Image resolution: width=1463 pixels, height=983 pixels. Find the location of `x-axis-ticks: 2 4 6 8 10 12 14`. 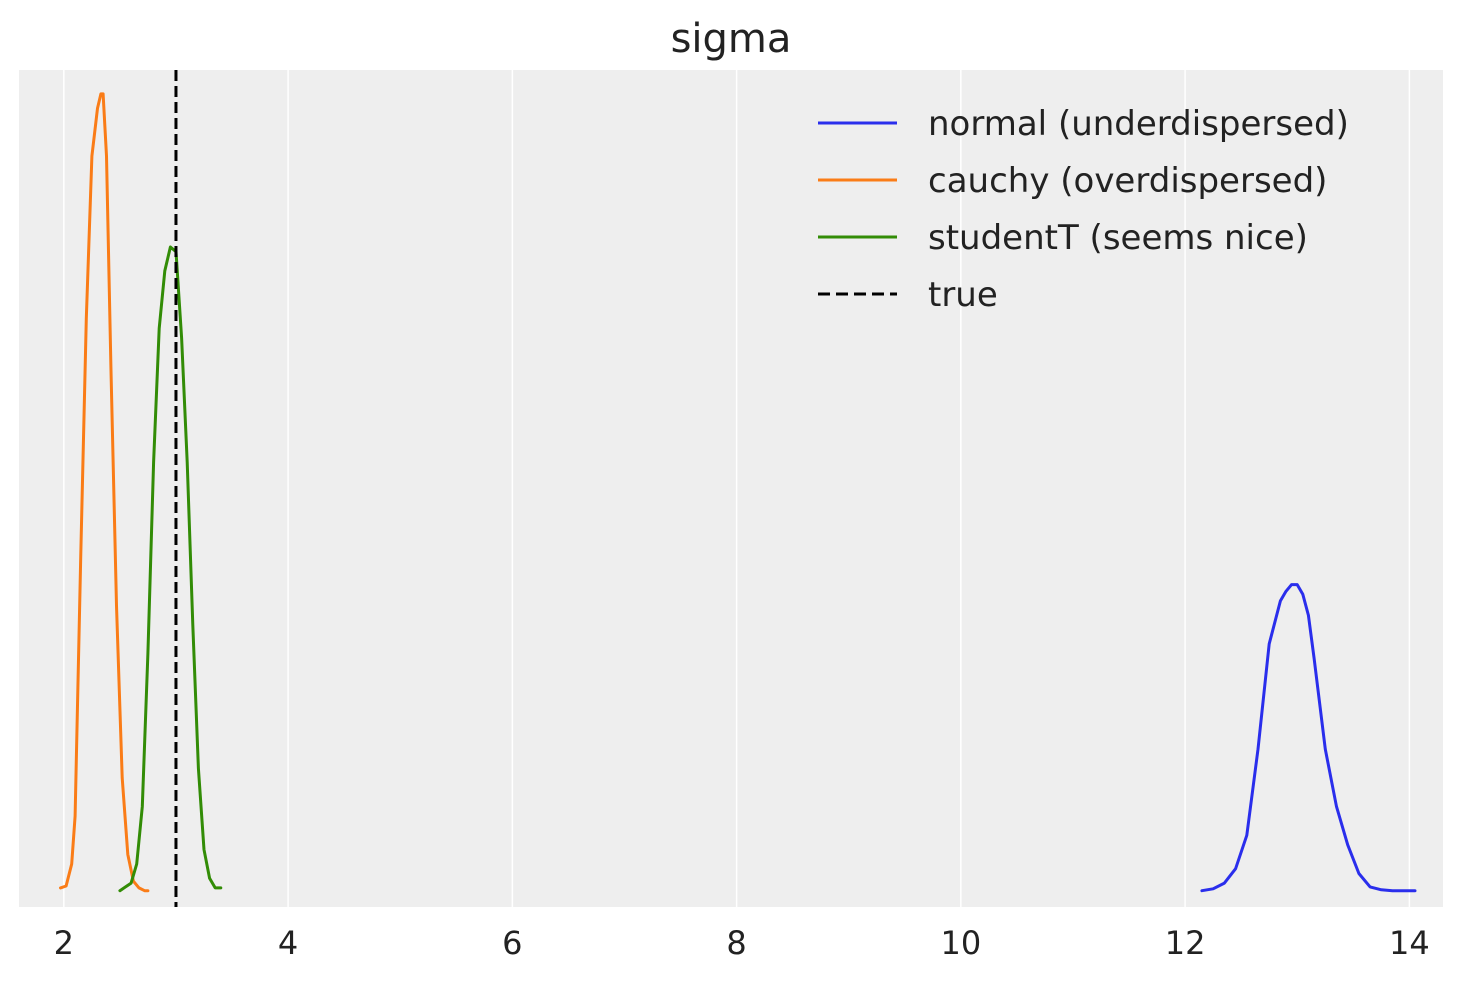

x-axis-ticks: 2 4 6 8 10 12 14 is located at coordinates (742, 943).